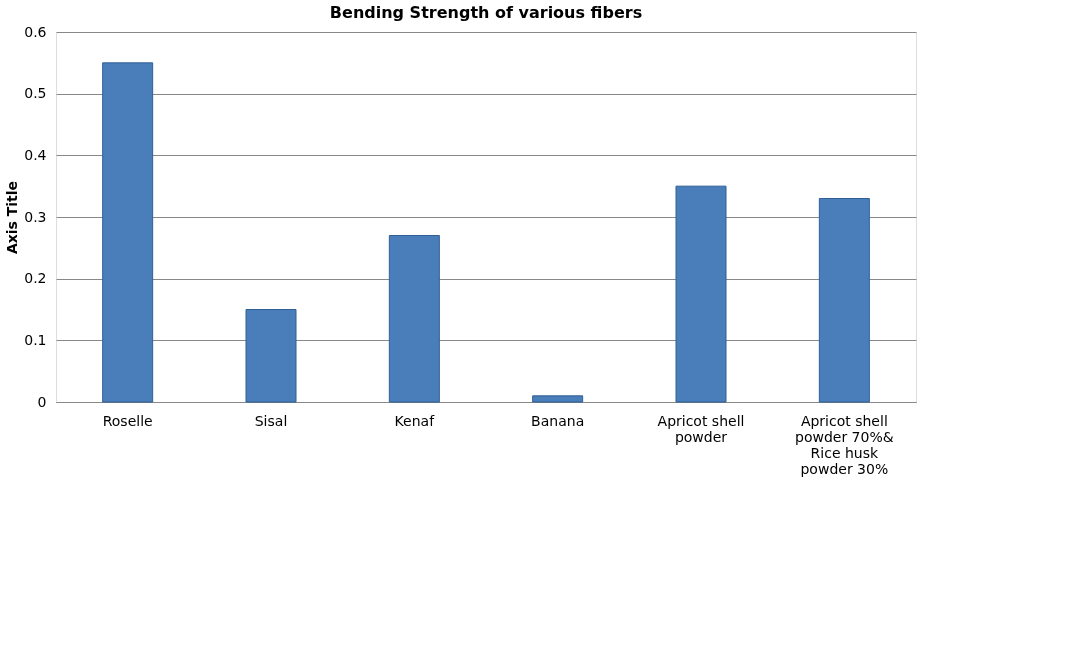 Image resolution: width=1073 pixels, height=655 pixels. Describe the element at coordinates (35, 93) in the screenshot. I see `y-tick-label: 0.5` at that location.